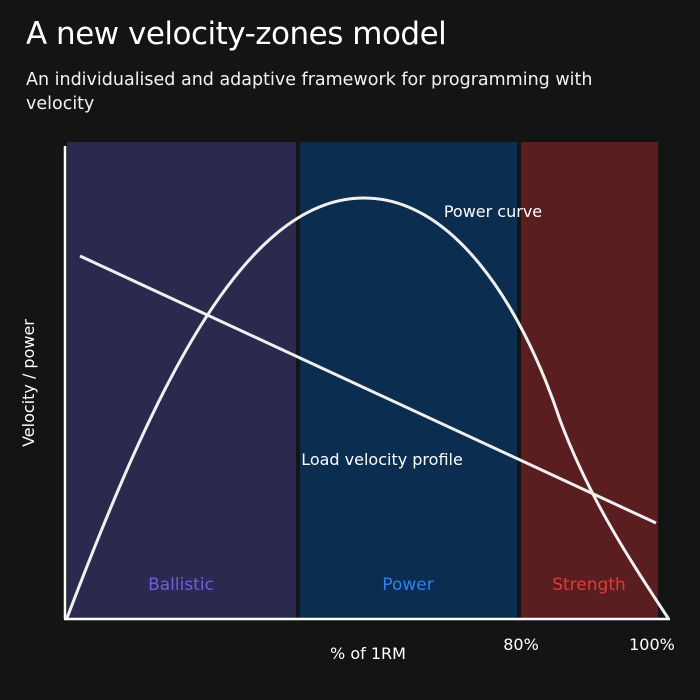  What do you see at coordinates (28, 383) in the screenshot?
I see `y-axis-label: Velocity / power` at bounding box center [28, 383].